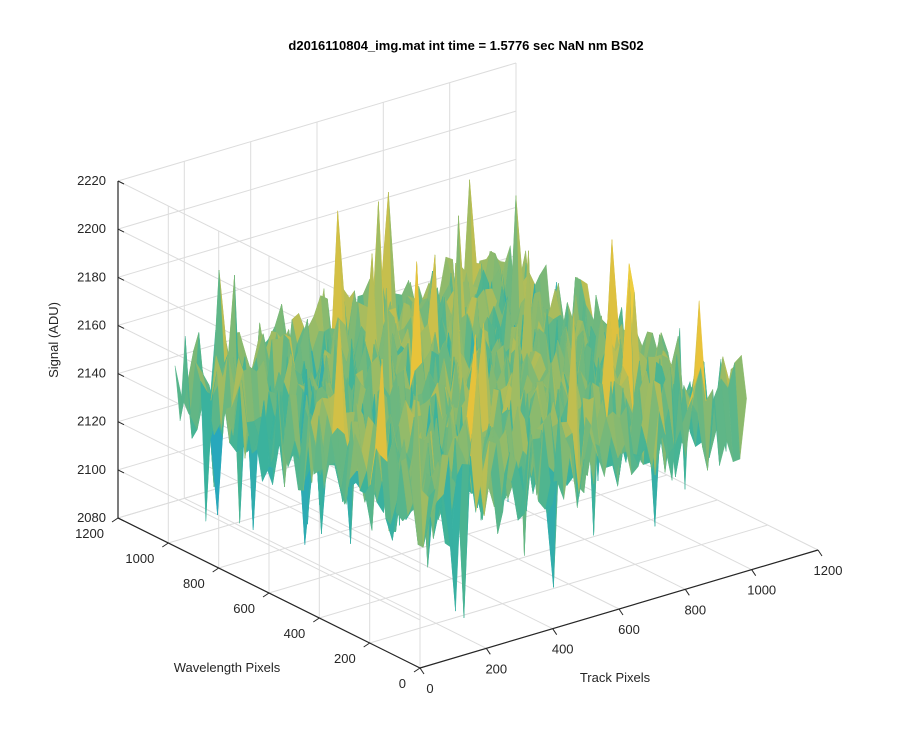 The width and height of the screenshot is (900, 755). Describe the element at coordinates (53, 340) in the screenshot. I see `z-axis-label: Signal (ADU)` at that location.